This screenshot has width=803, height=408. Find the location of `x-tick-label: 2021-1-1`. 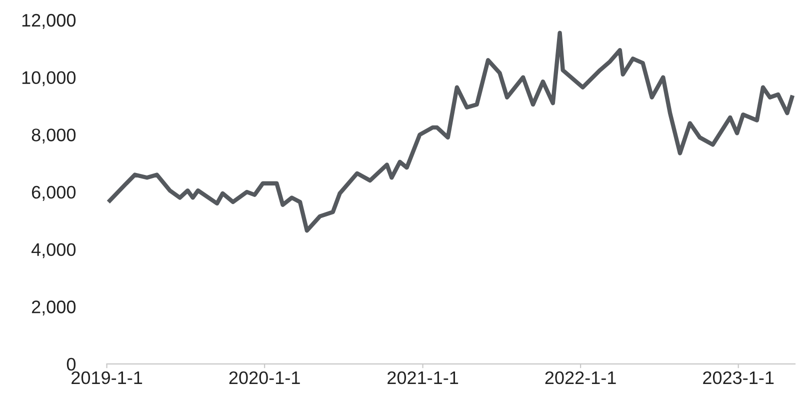

x-tick-label: 2021-1-1 is located at coordinates (423, 377).